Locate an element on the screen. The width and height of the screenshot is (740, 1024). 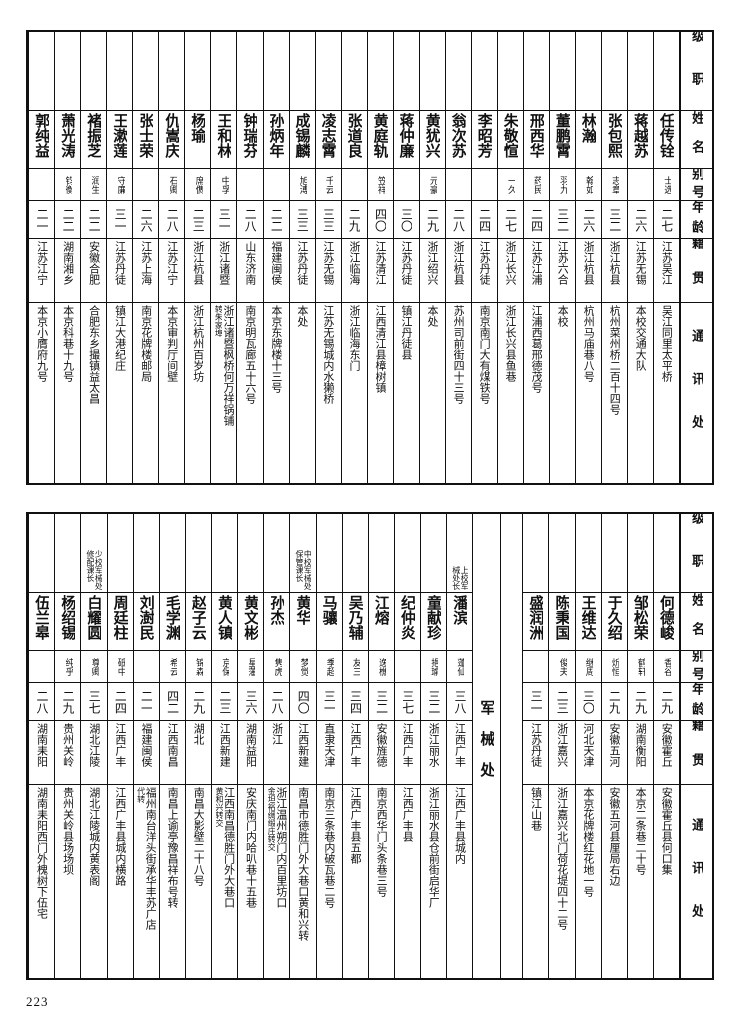
cell-native-place: 直隶天津 is located at coordinates (329, 752).